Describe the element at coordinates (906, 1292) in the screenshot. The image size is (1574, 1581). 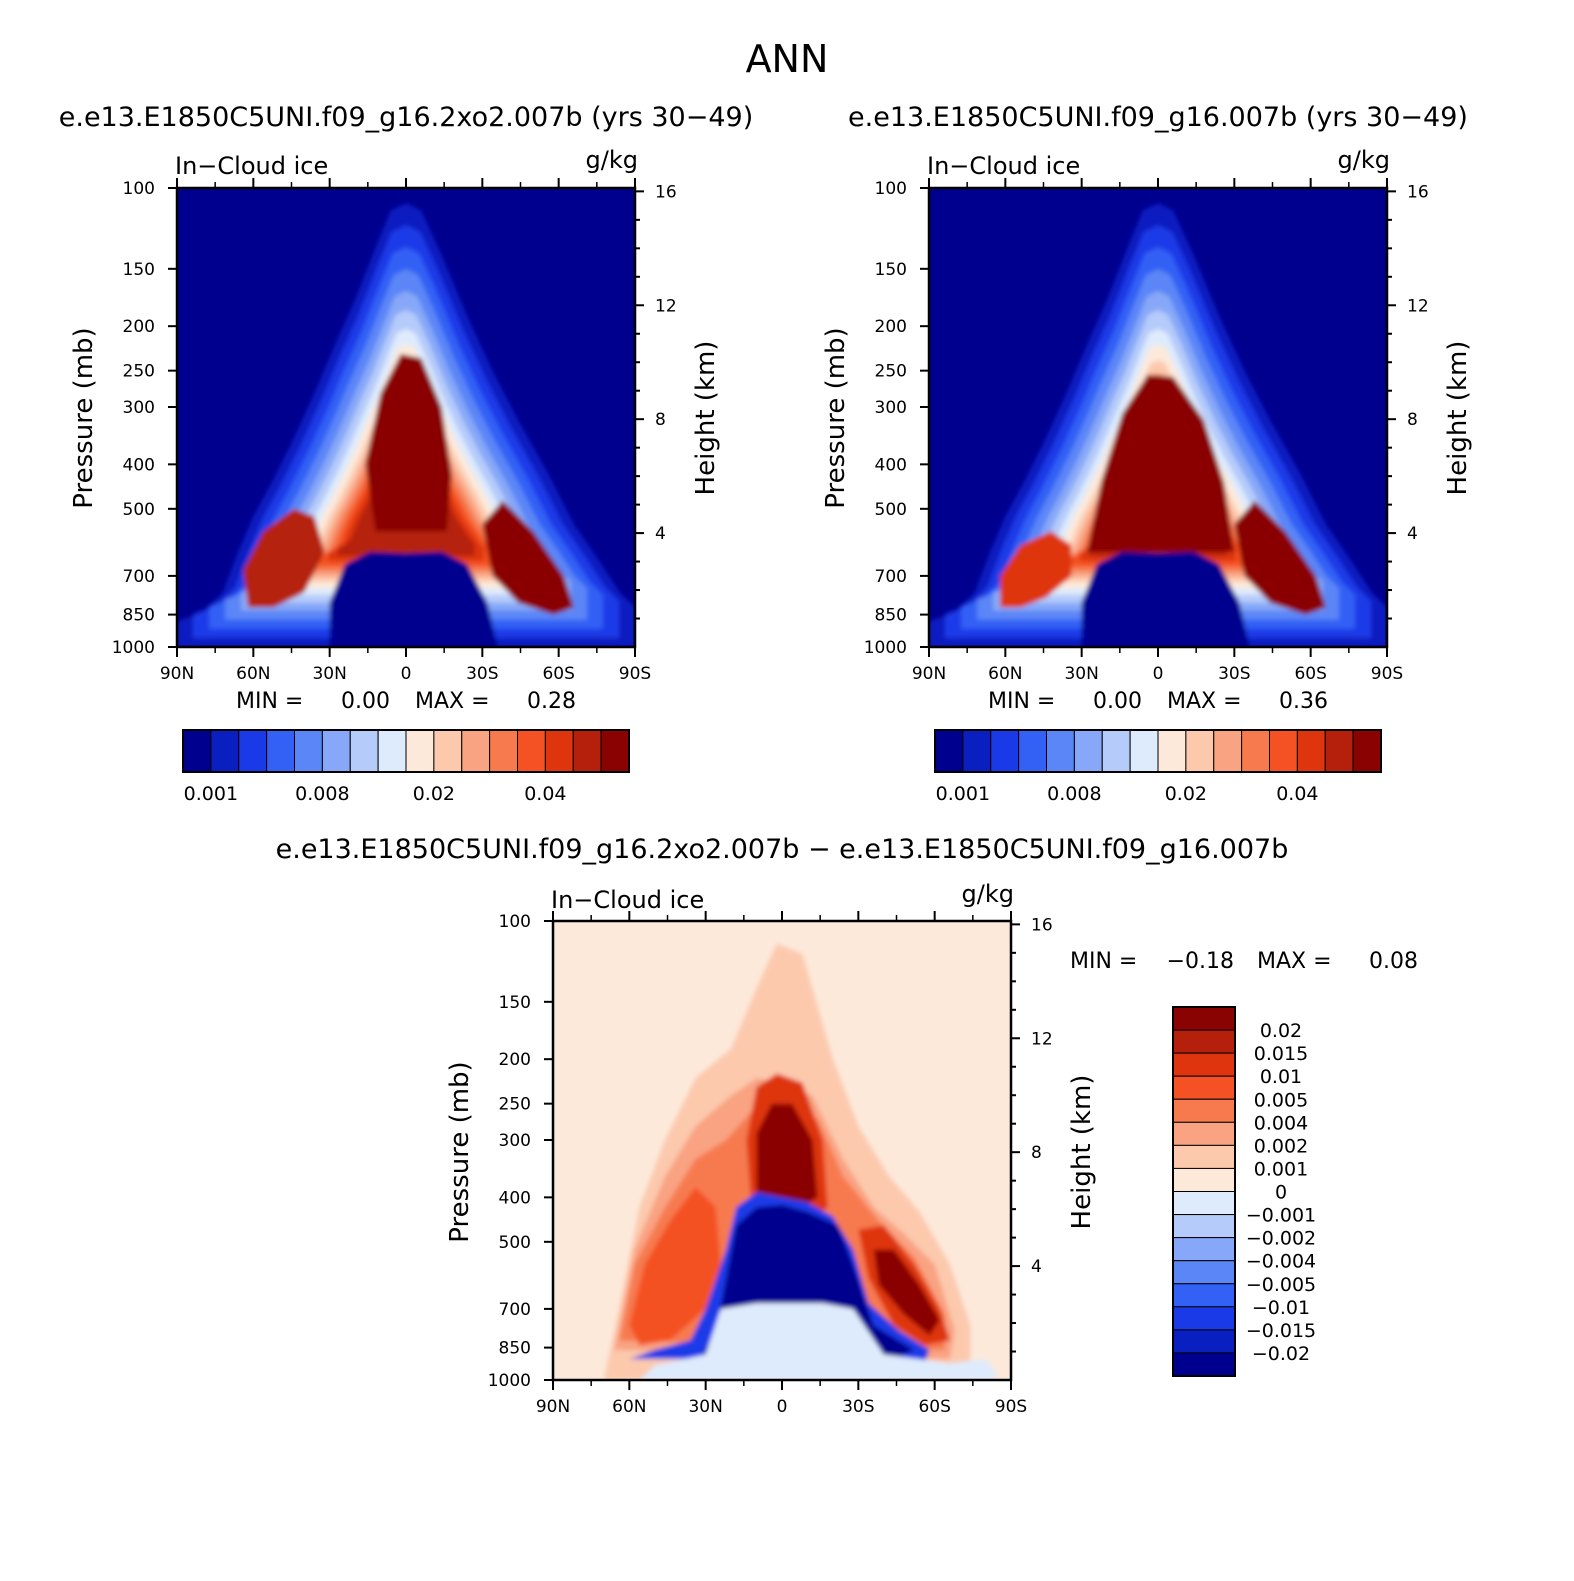
I see `sh-positive-b` at that location.